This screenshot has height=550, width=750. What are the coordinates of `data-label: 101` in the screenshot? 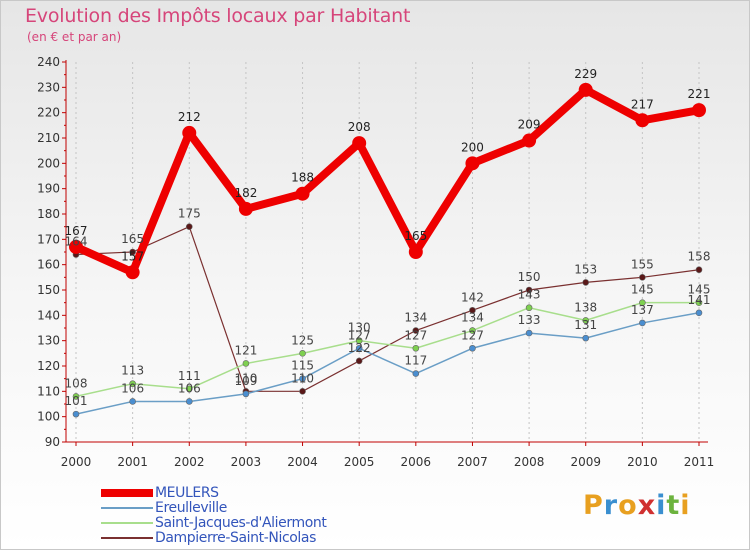 It's located at (76, 401).